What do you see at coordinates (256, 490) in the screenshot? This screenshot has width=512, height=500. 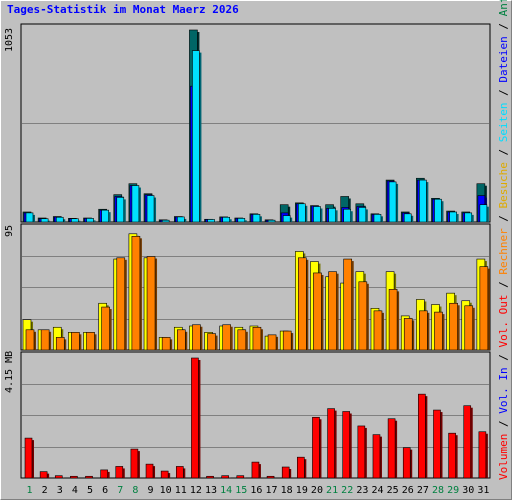 I see `day-label-16: 16` at bounding box center [256, 490].